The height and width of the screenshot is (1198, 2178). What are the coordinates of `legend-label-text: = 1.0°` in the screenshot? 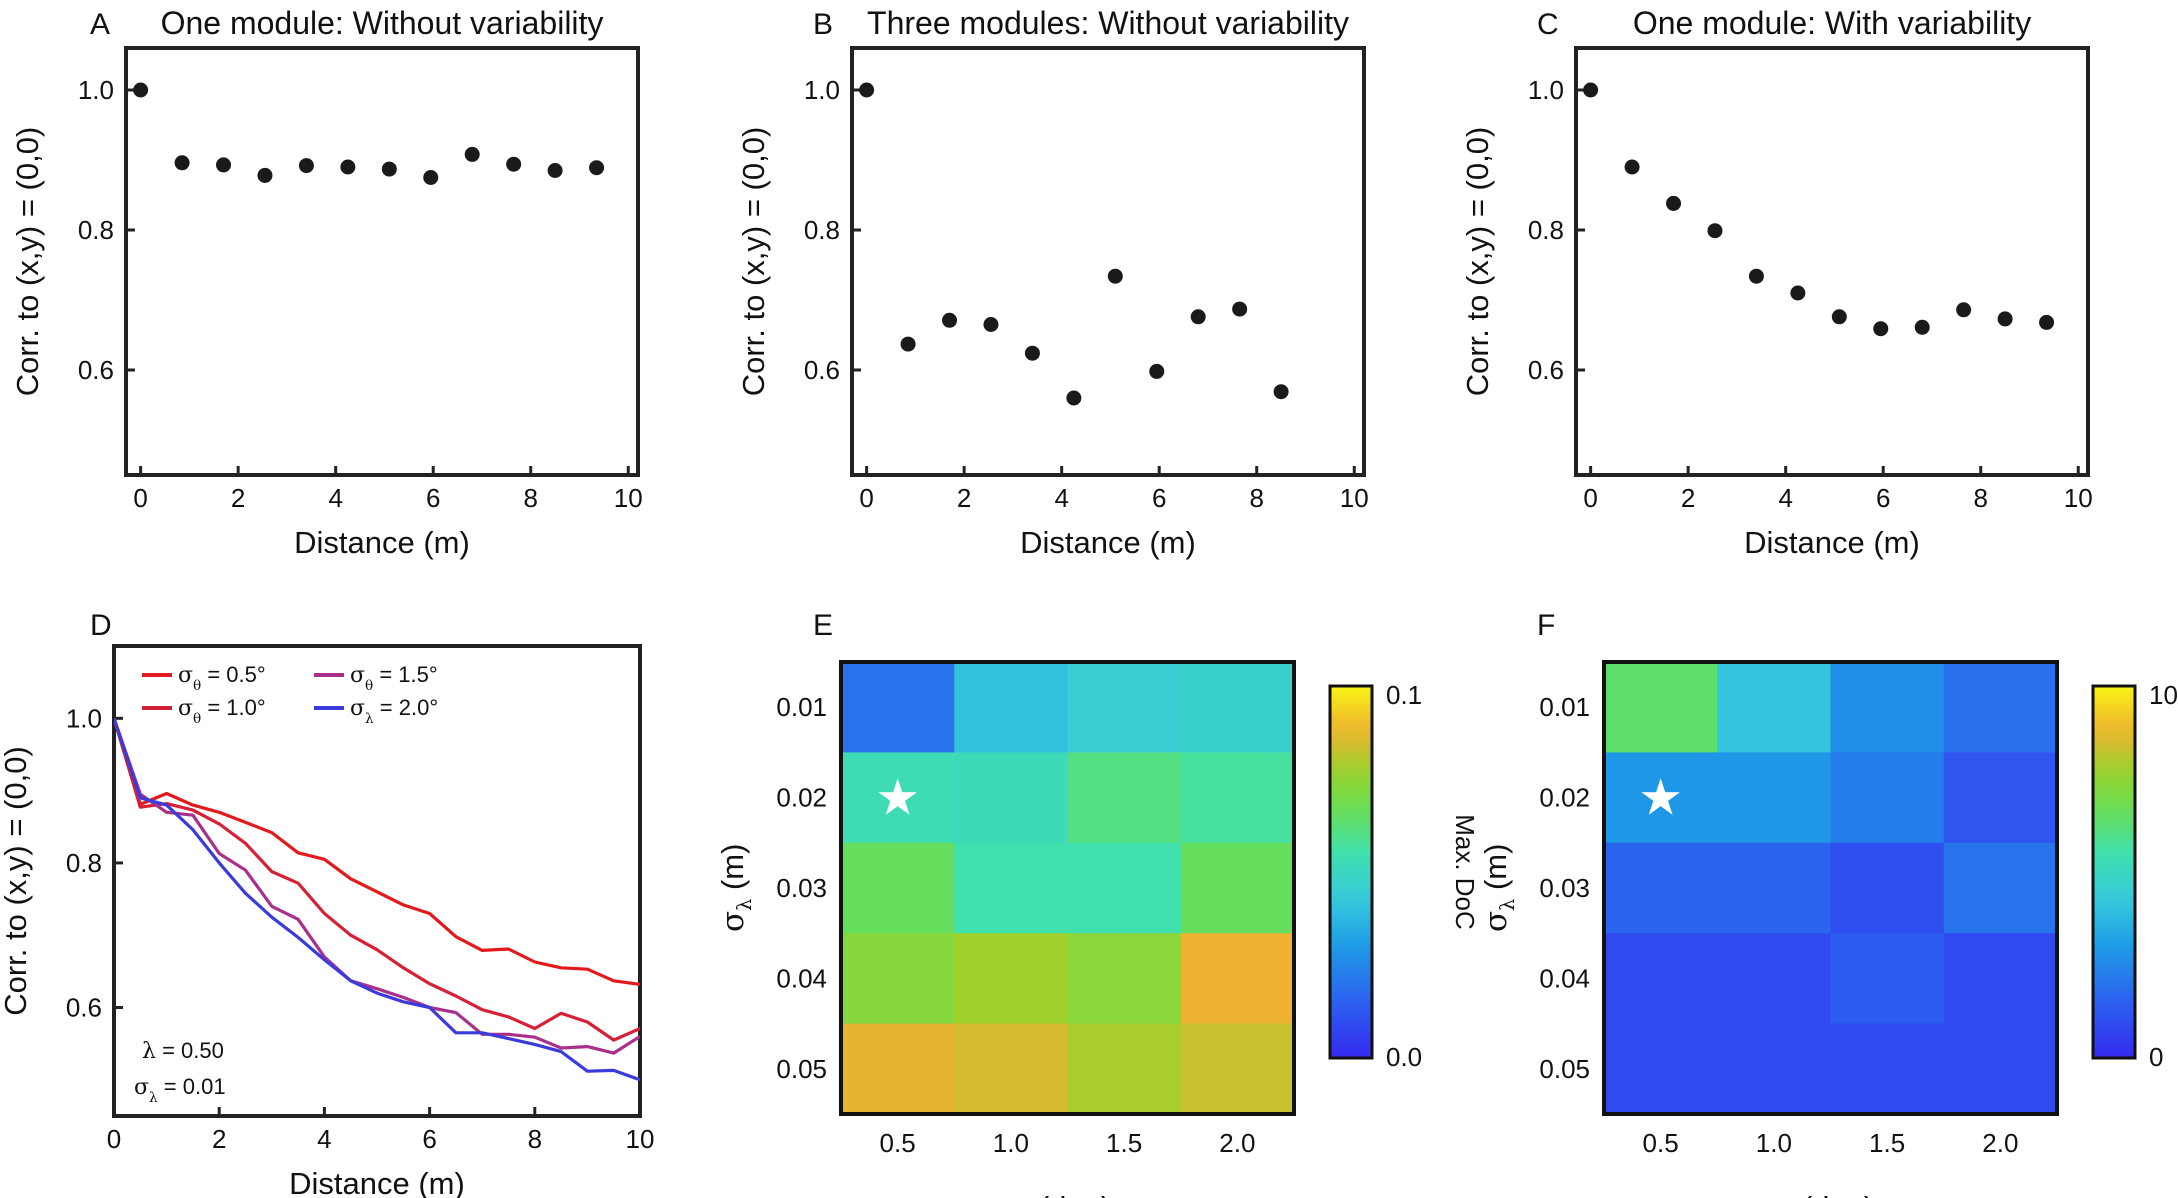 It's located at (233, 707).